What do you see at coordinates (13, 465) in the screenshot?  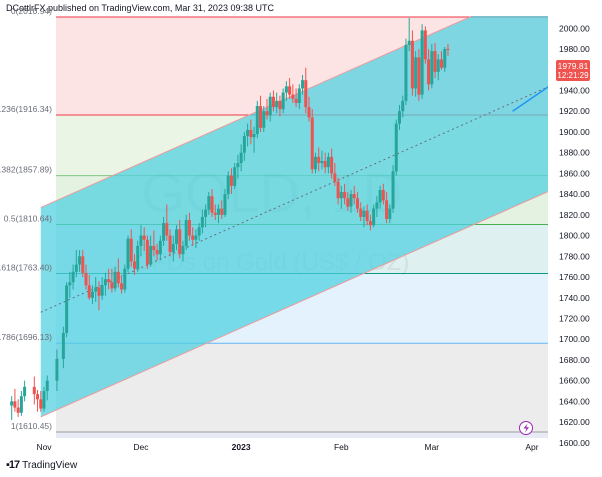 I see `tradingview-logo-icon: ▪17` at bounding box center [13, 465].